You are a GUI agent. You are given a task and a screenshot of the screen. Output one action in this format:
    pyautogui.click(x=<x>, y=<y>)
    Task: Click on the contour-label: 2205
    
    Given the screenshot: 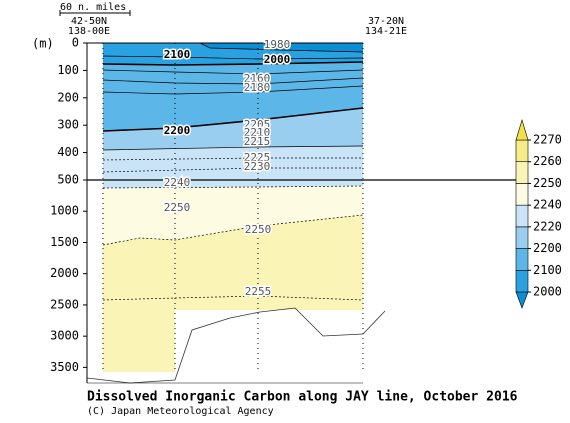 What is the action you would take?
    pyautogui.click(x=257, y=124)
    